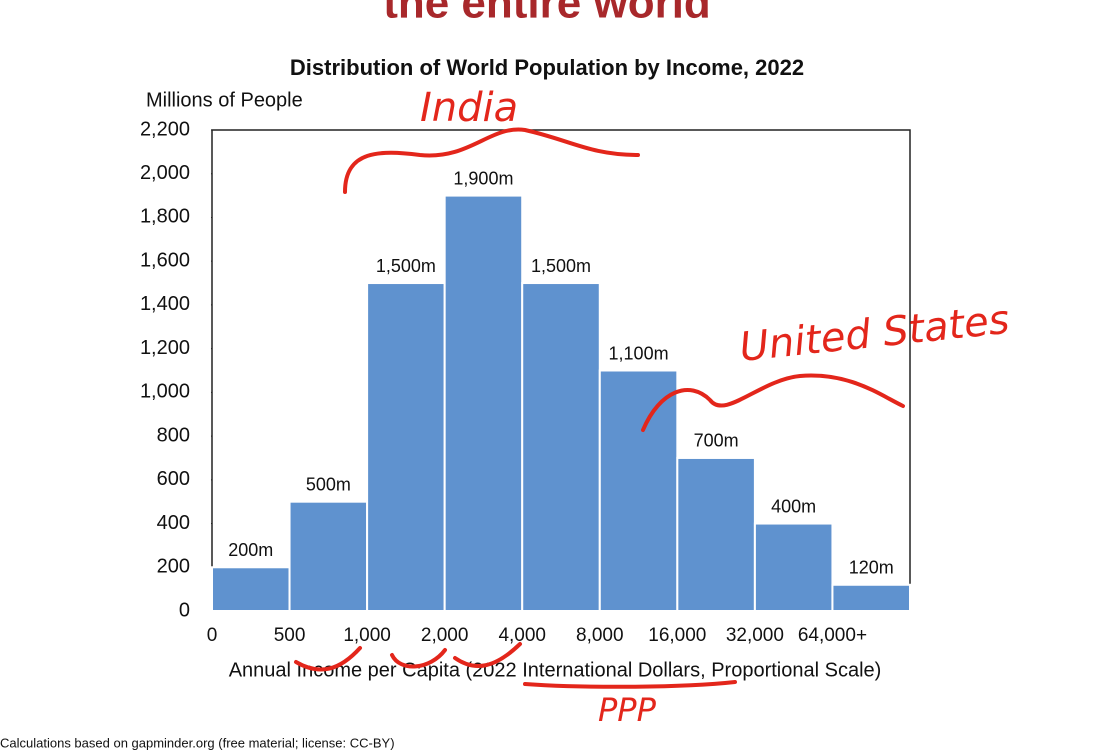  Describe the element at coordinates (832, 635) in the screenshot. I see `x-tick-label: 64,000+` at that location.